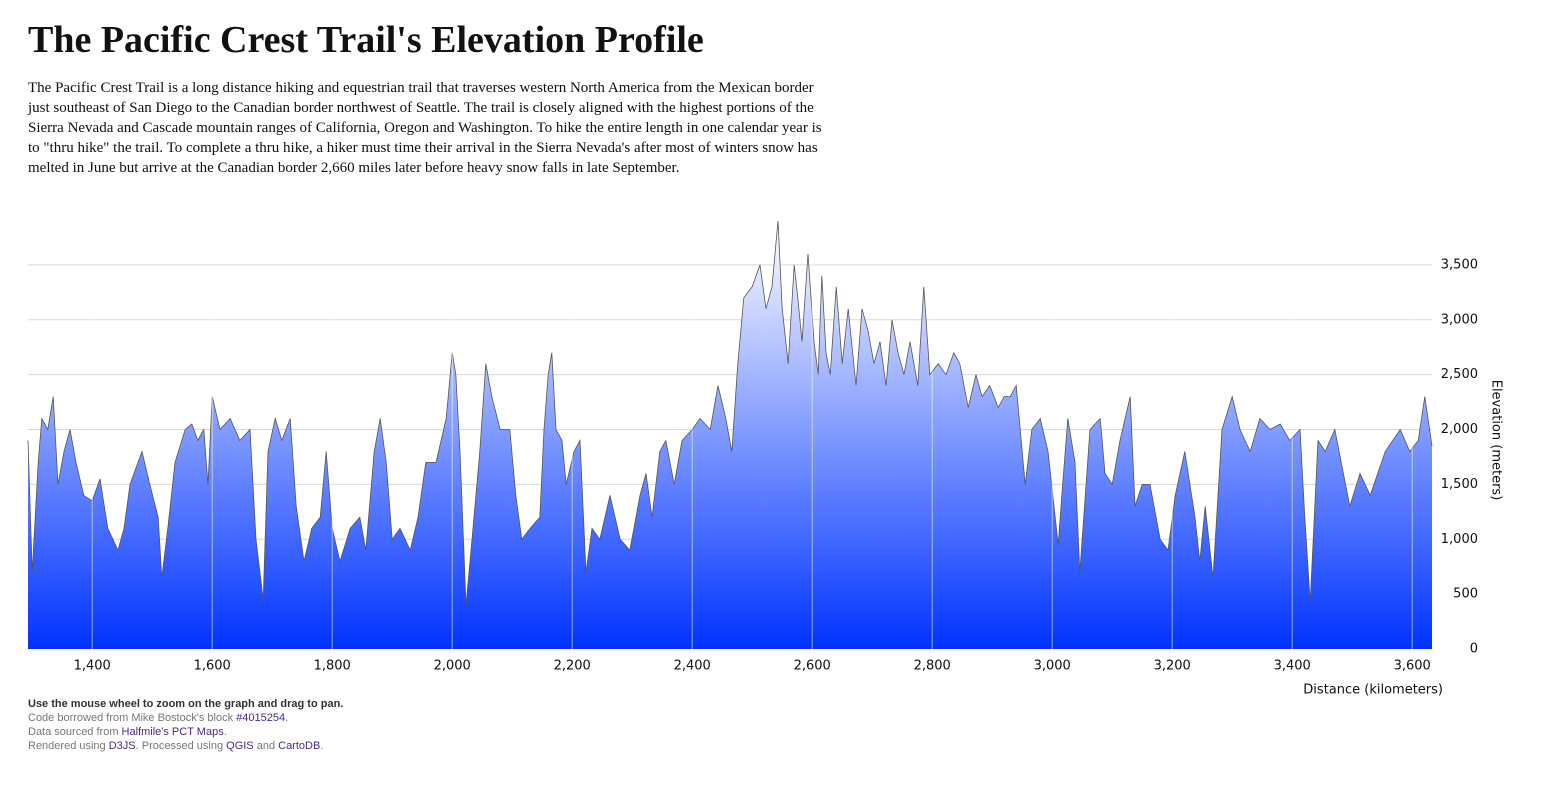  I want to click on credit-text: and, so click(266, 746).